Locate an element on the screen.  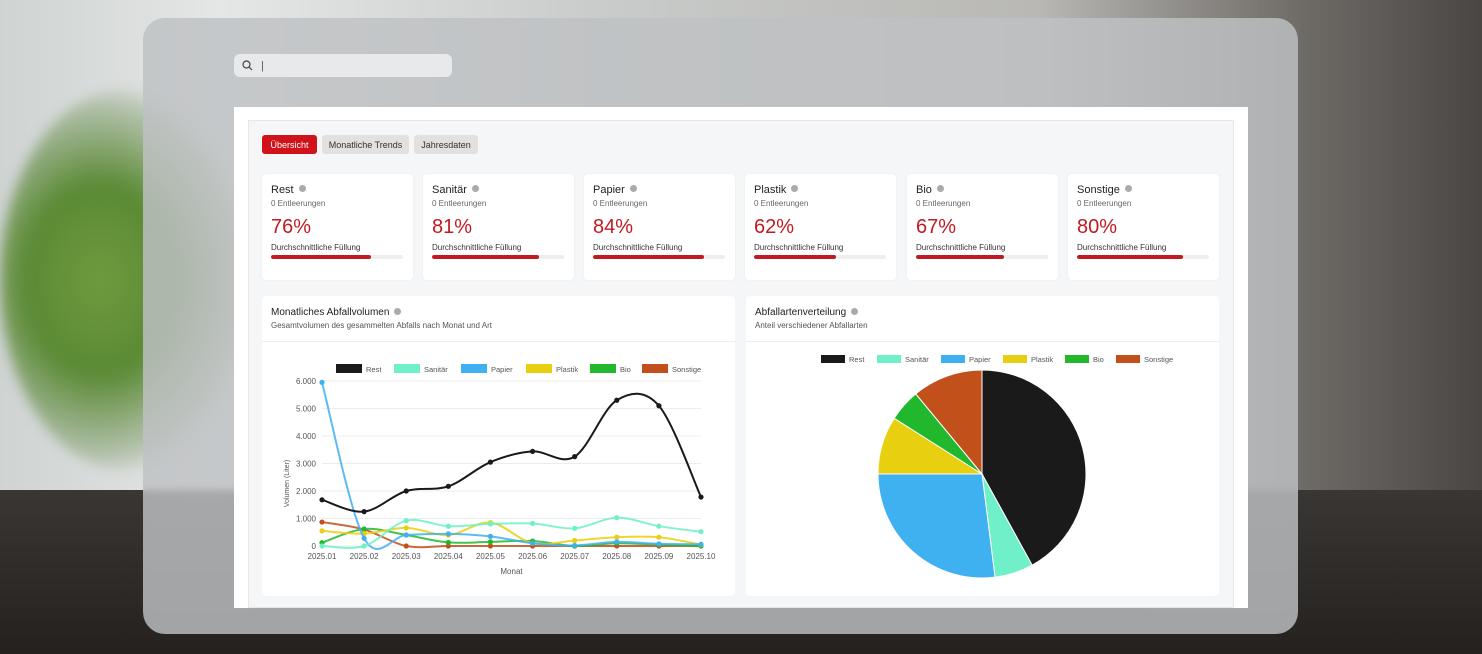
fill-percent: 80% is located at coordinates (1097, 227).